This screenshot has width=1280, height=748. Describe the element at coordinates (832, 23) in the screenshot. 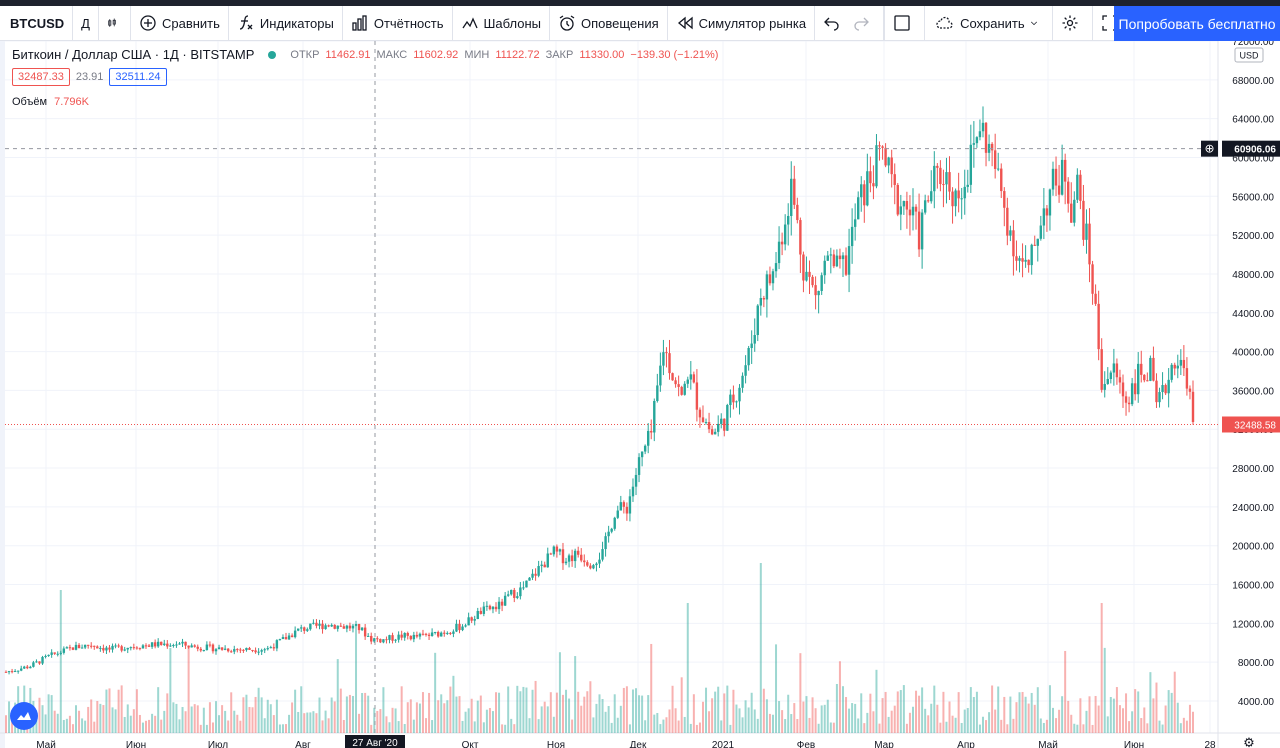

I see `undo-icon` at that location.